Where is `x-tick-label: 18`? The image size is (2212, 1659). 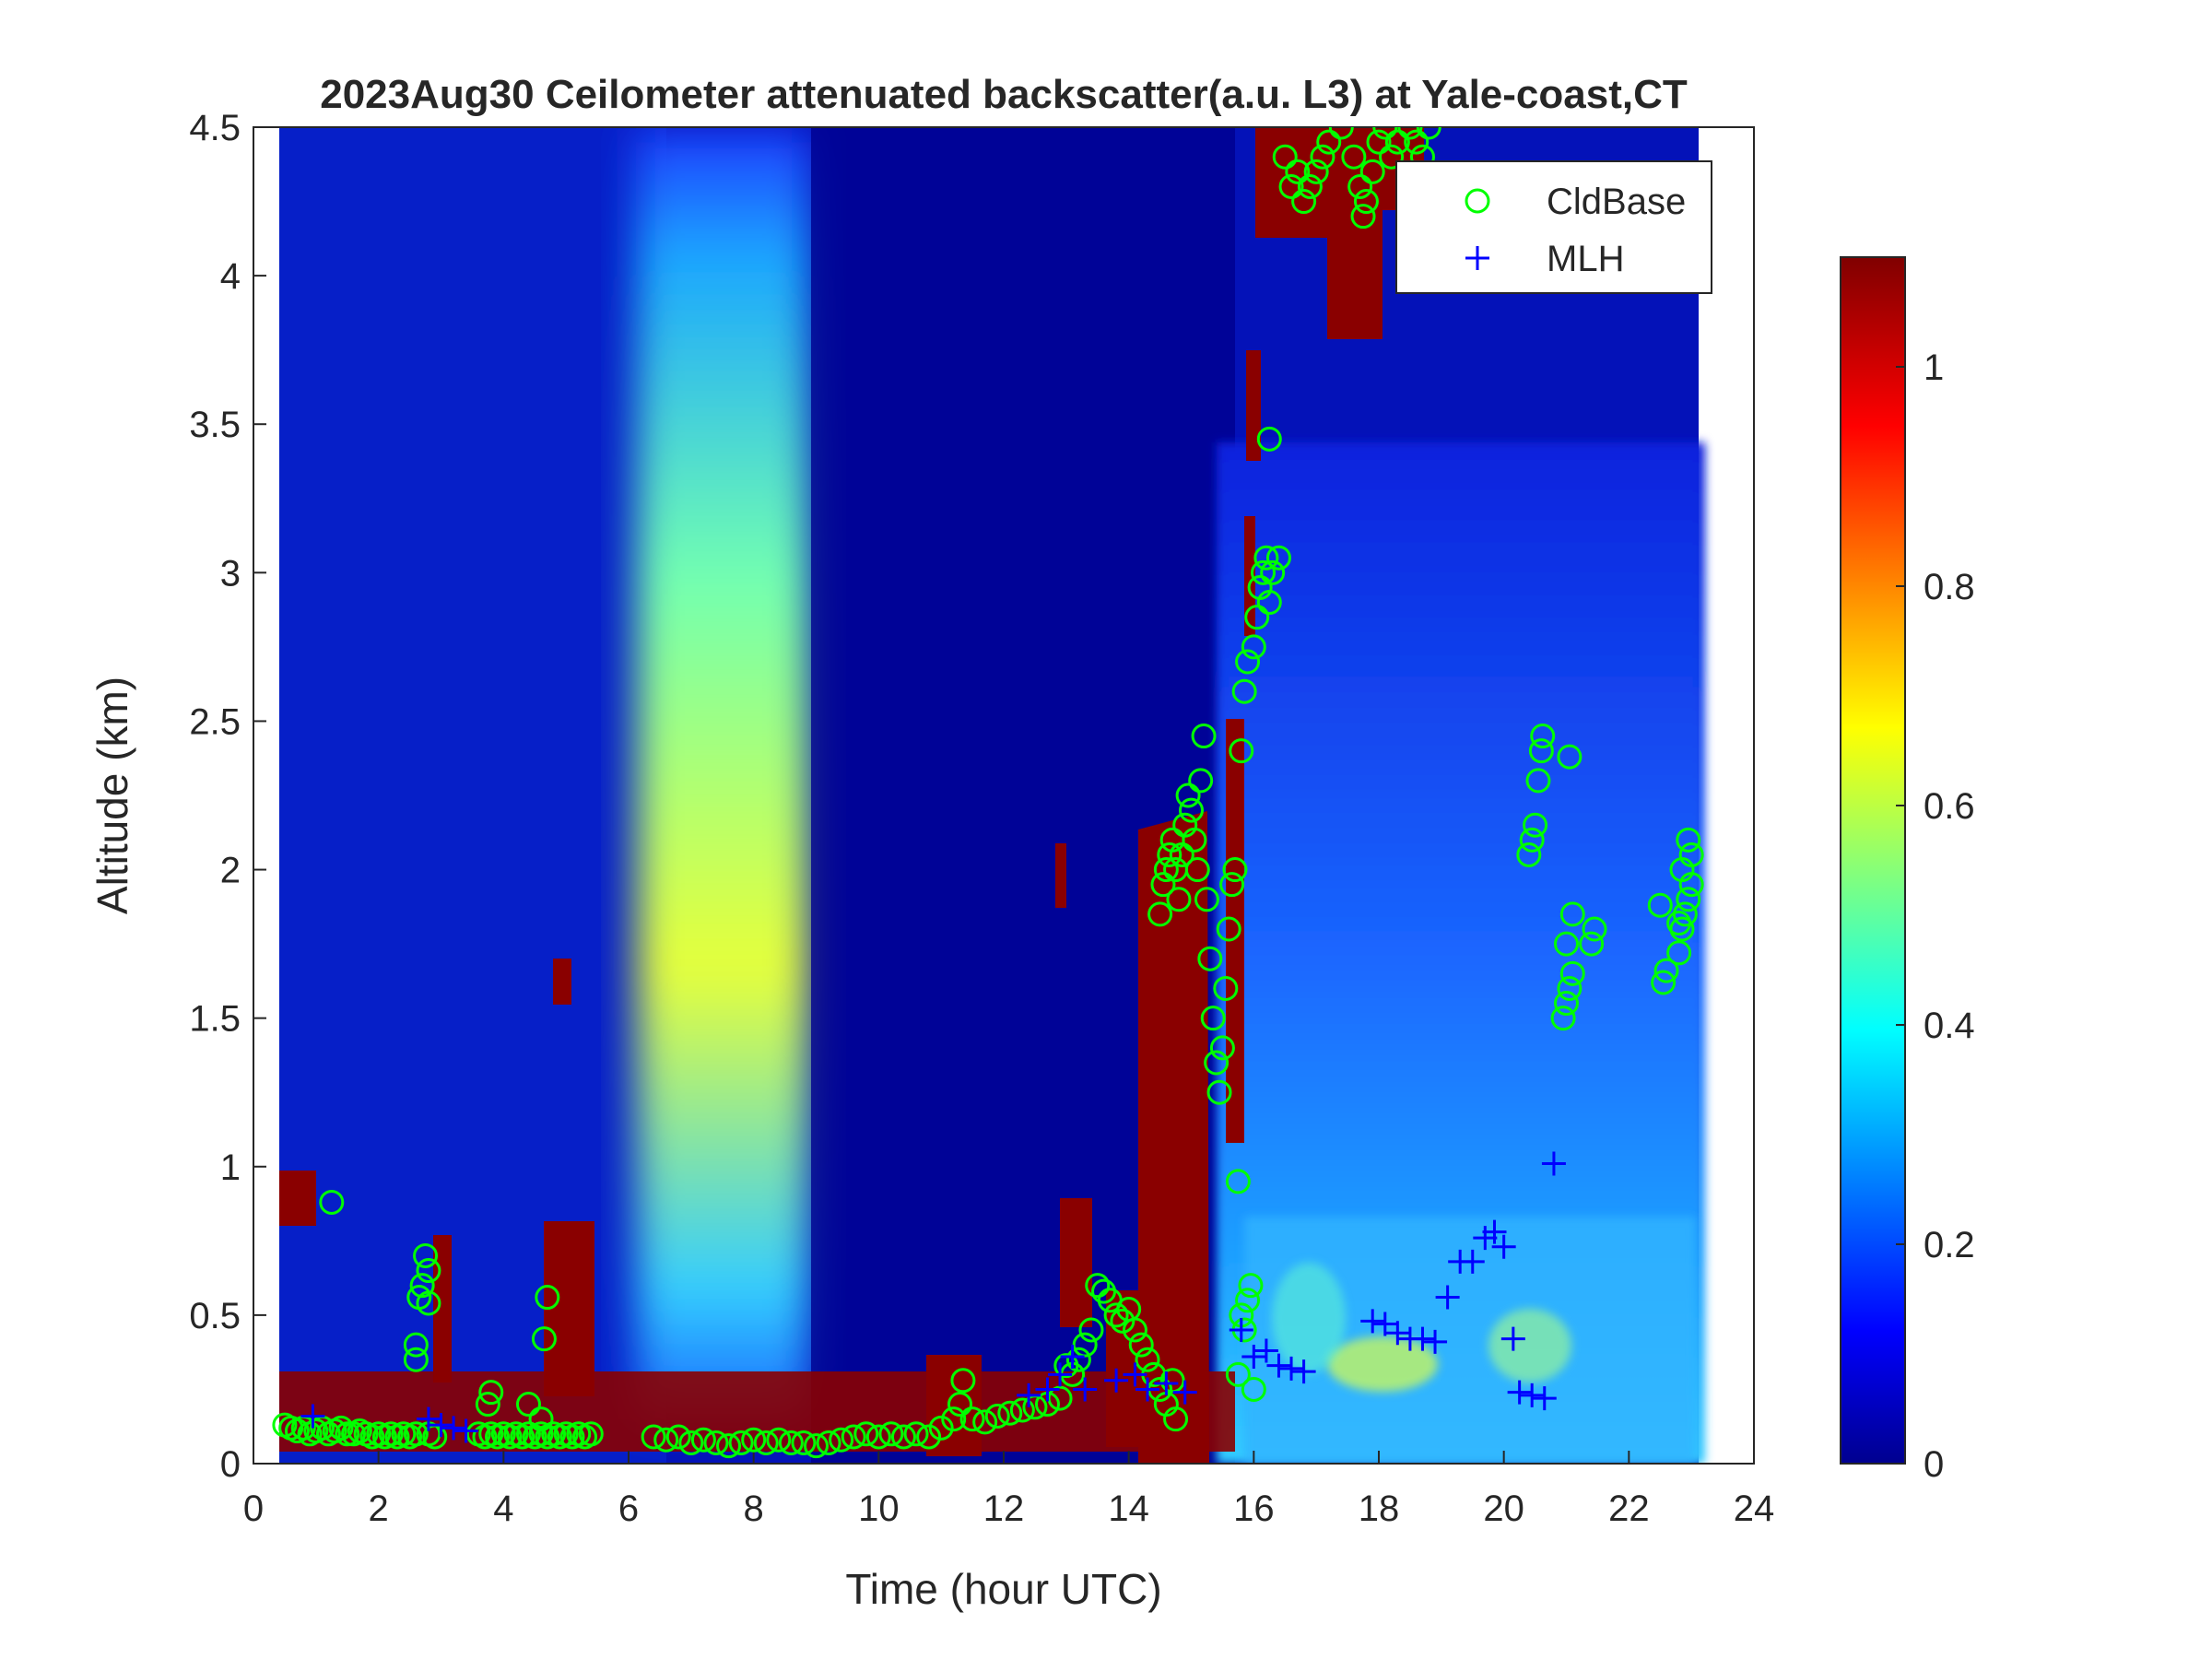 x-tick-label: 18 is located at coordinates (1379, 1508).